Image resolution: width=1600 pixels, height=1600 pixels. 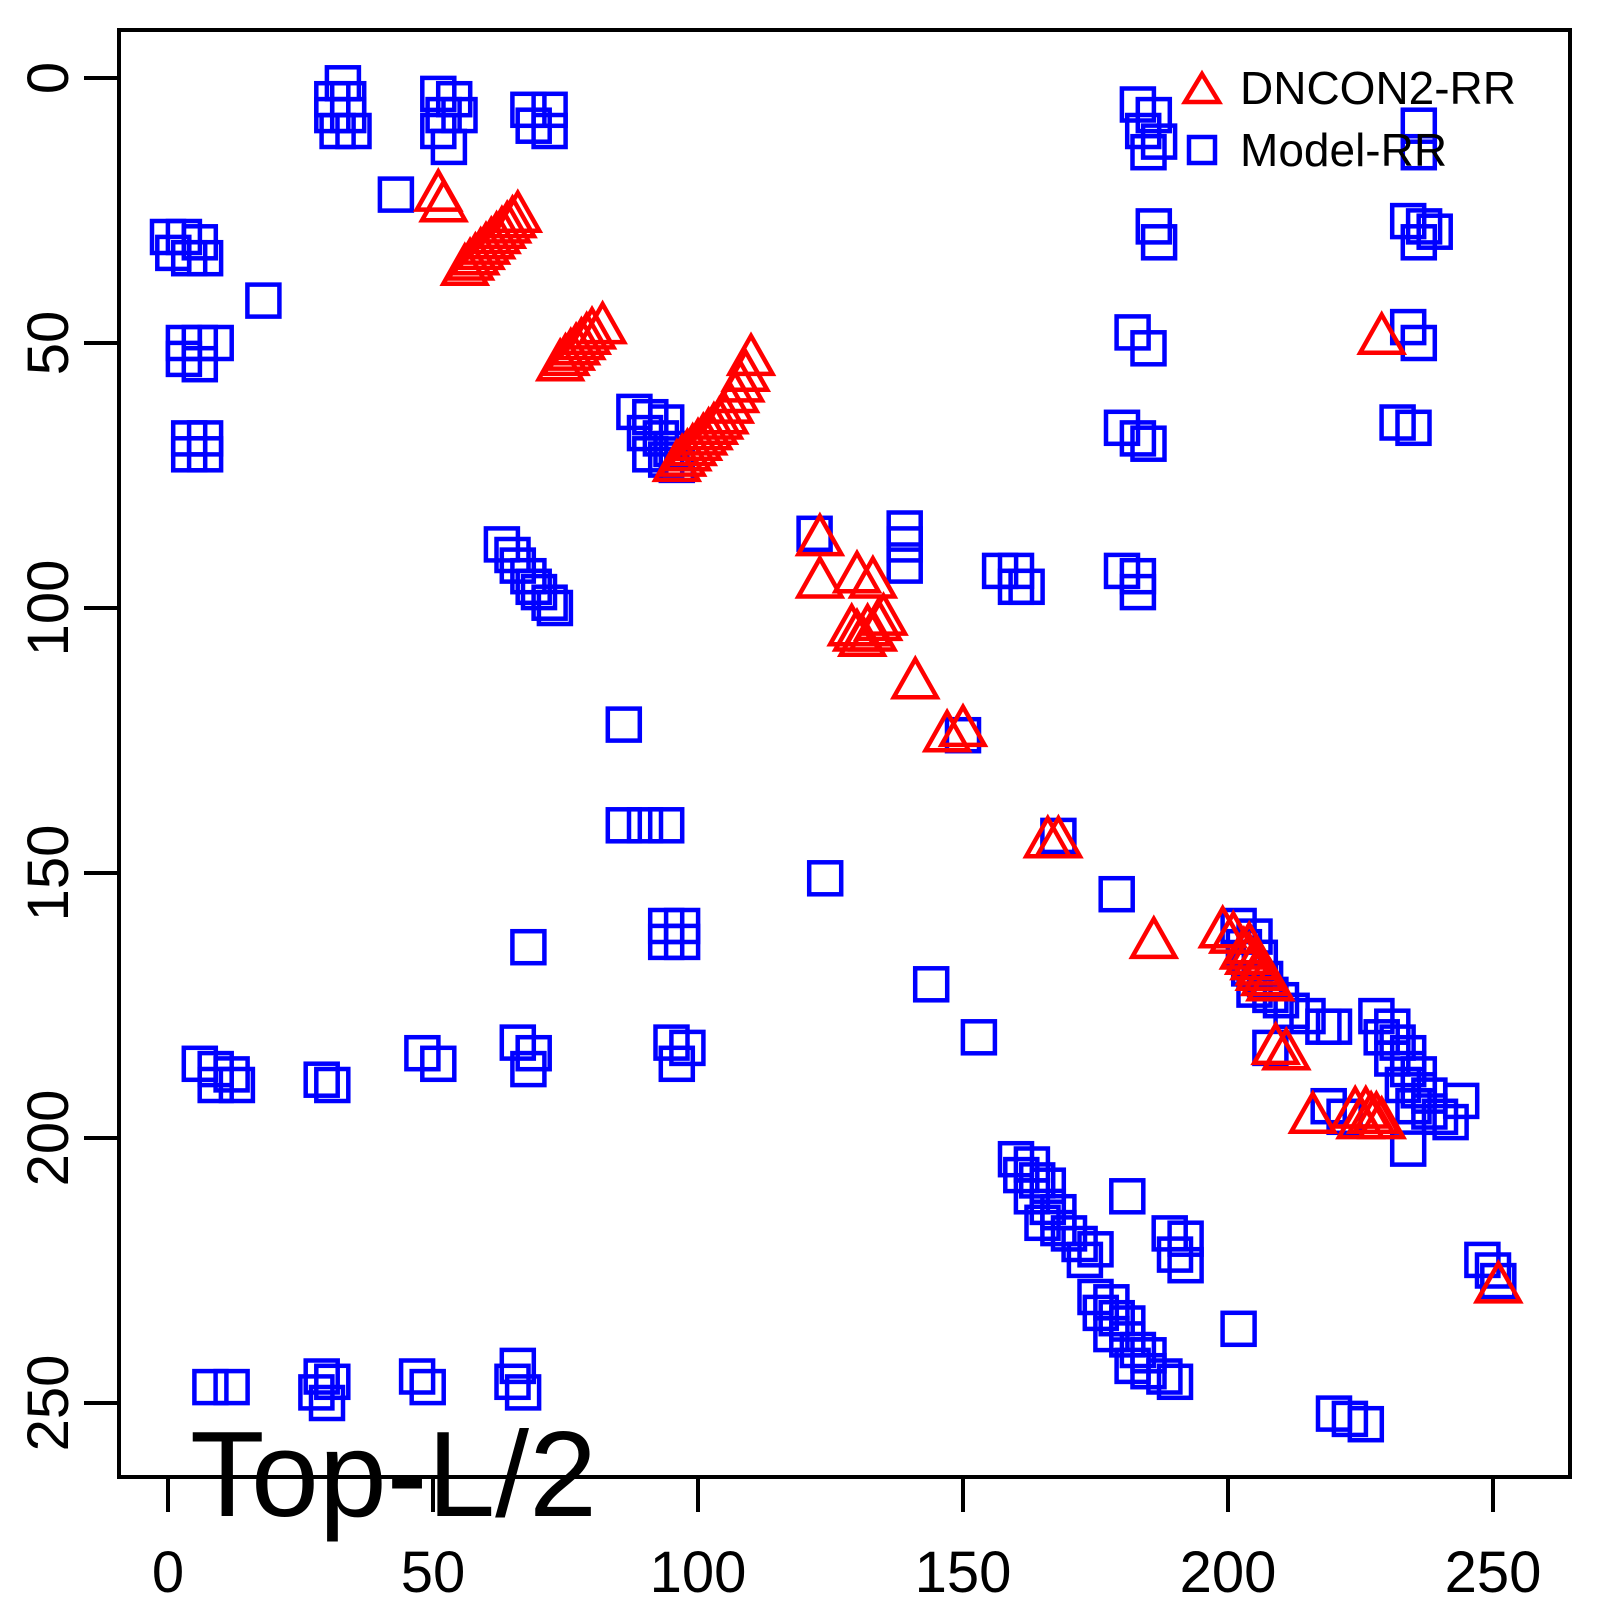 What do you see at coordinates (1228, 1570) in the screenshot?
I see `x-tick-label: 200` at bounding box center [1228, 1570].